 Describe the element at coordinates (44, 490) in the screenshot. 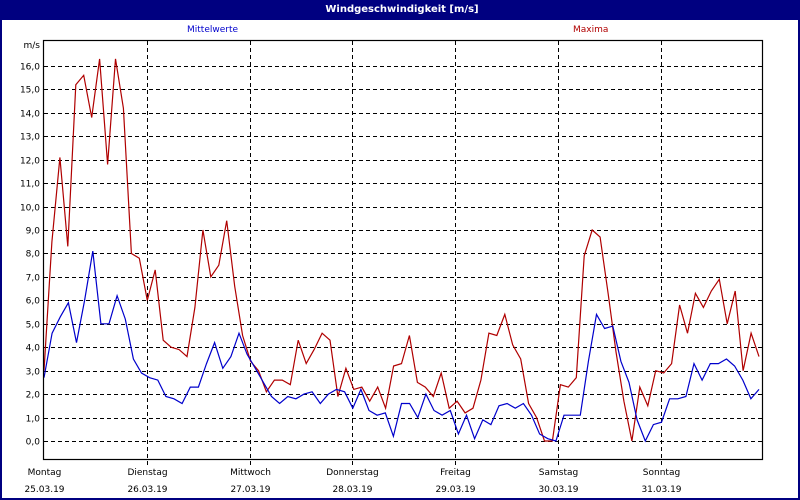

I see `x-date-label: 25.03.19` at that location.